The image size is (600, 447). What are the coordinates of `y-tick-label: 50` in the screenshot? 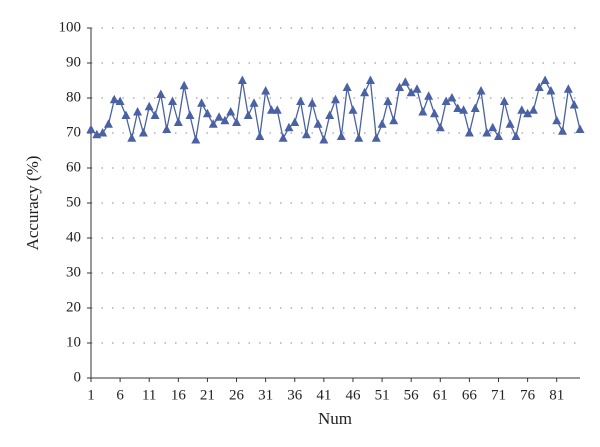 It's located at (73, 202).